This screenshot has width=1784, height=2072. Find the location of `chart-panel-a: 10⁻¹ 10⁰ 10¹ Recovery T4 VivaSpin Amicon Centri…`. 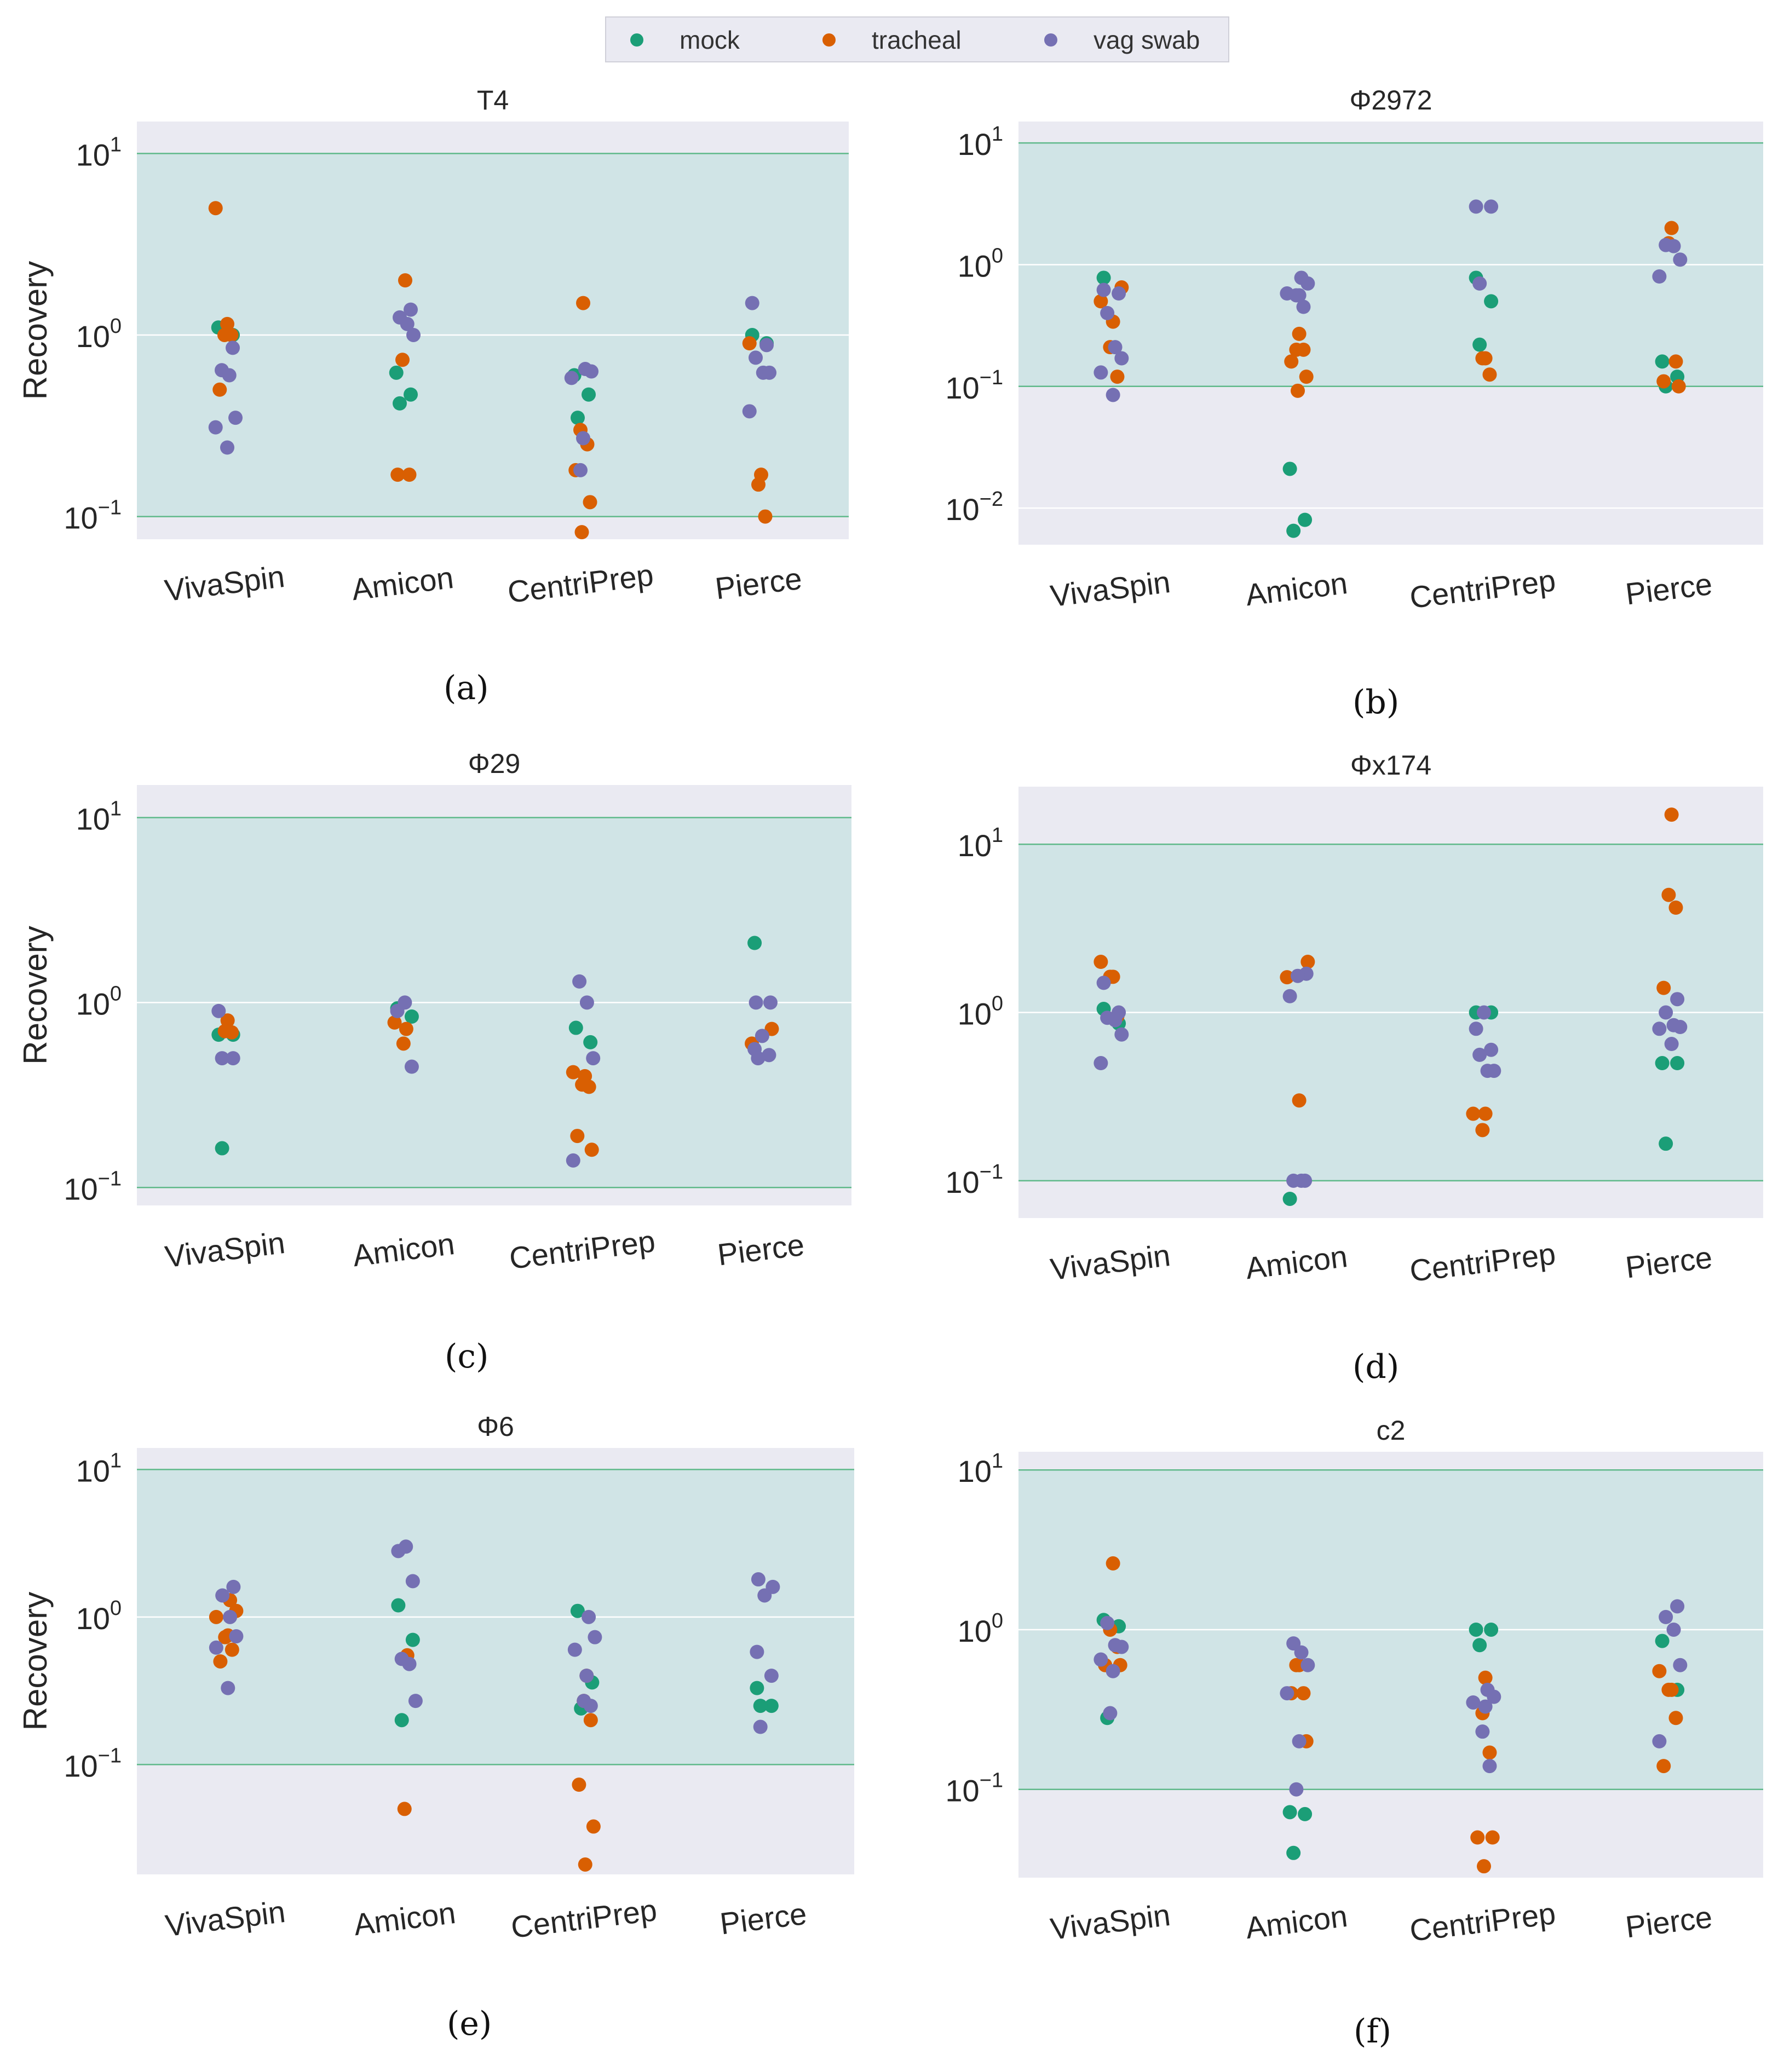

chart-panel-a: 10⁻¹ 10⁰ 10¹ Recovery T4 VivaSpin Amicon Centri… is located at coordinates (433, 347).